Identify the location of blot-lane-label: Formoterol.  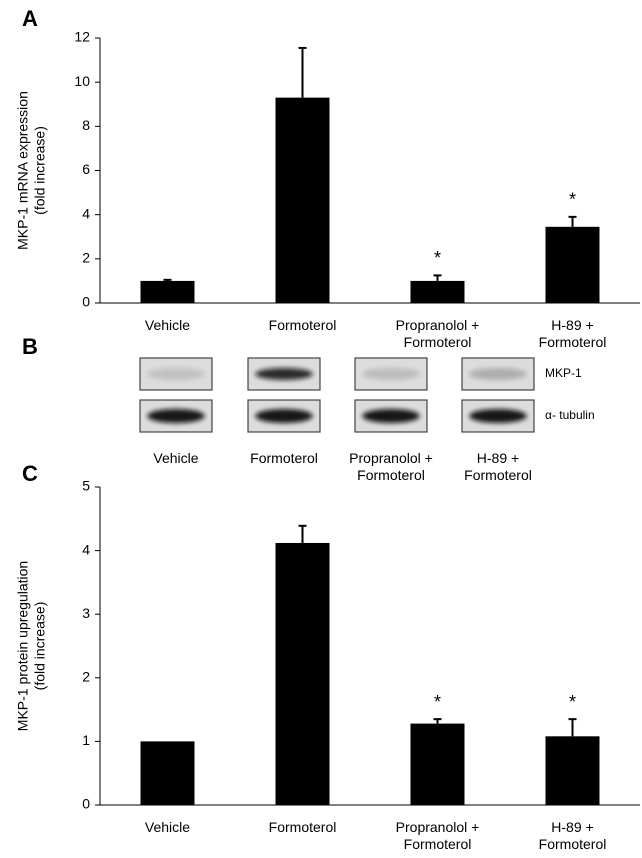
(284, 458).